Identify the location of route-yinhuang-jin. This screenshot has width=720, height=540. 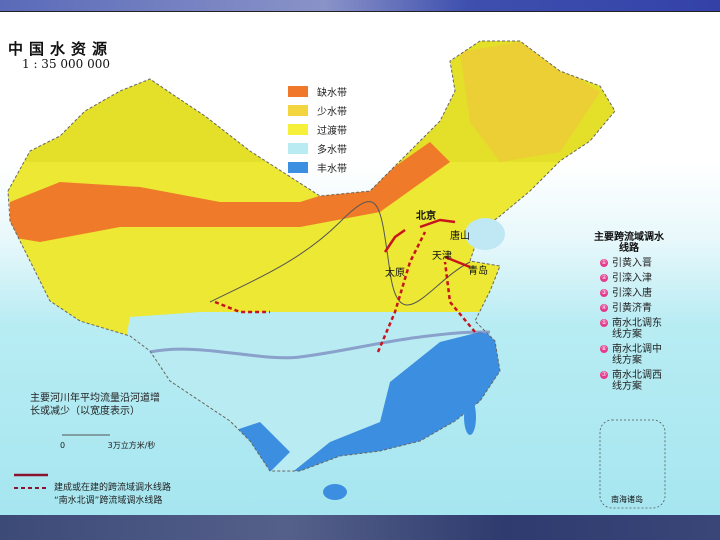
(394, 240).